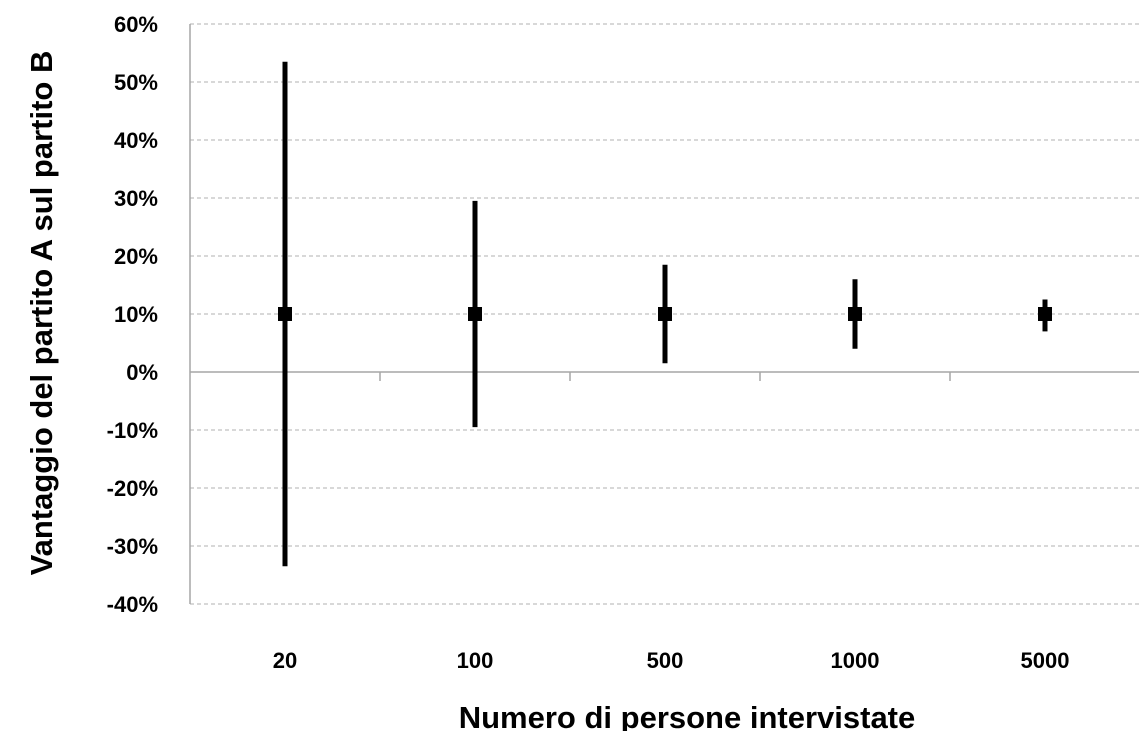  What do you see at coordinates (132, 604) in the screenshot?
I see `y-tick-label: -40%` at bounding box center [132, 604].